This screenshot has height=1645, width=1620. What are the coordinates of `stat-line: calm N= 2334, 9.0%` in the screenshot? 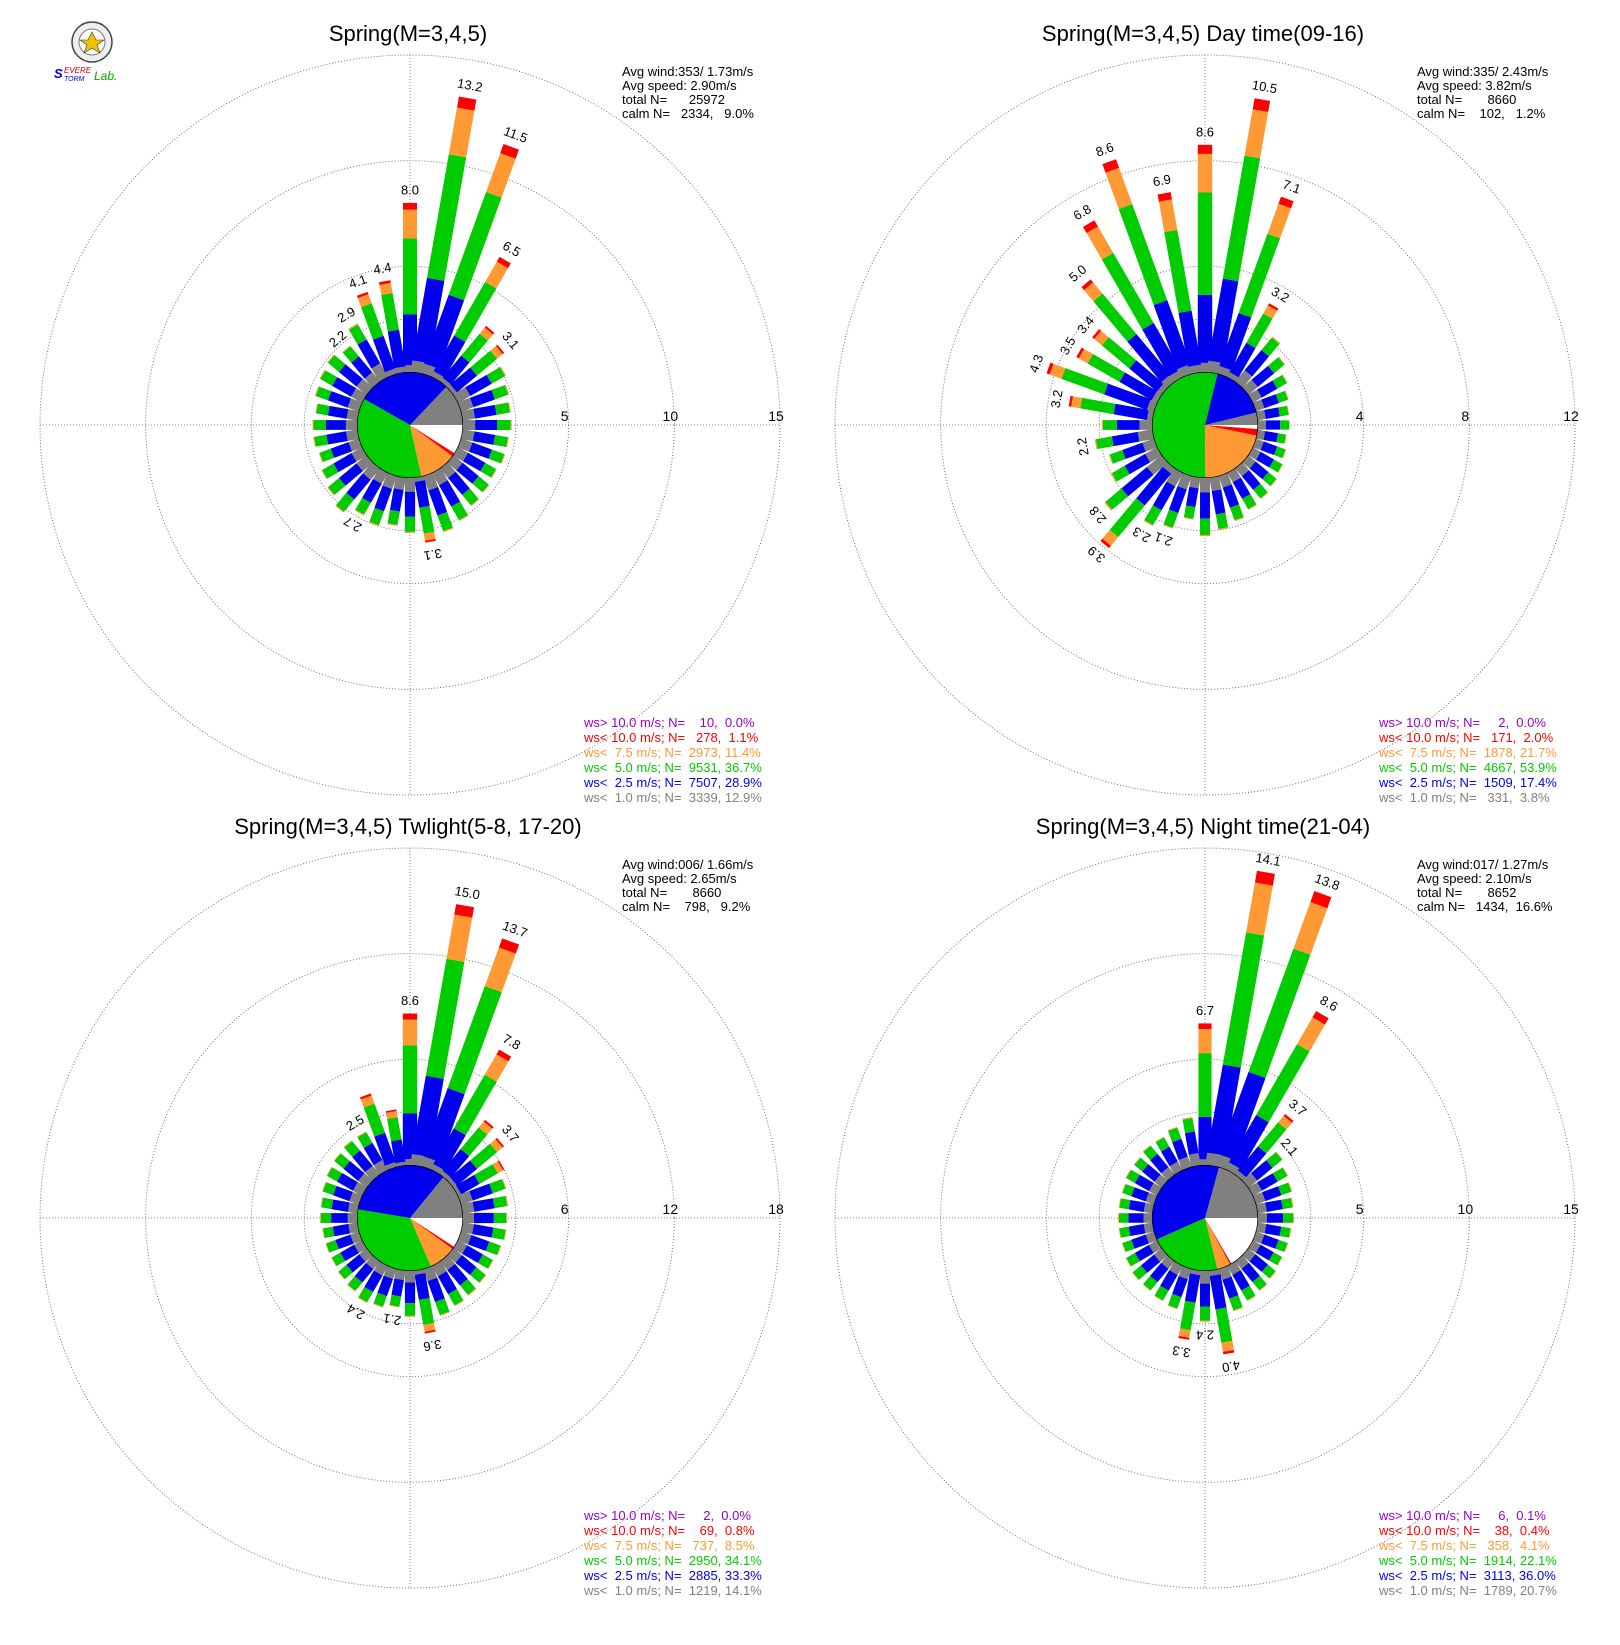 It's located at (688, 113).